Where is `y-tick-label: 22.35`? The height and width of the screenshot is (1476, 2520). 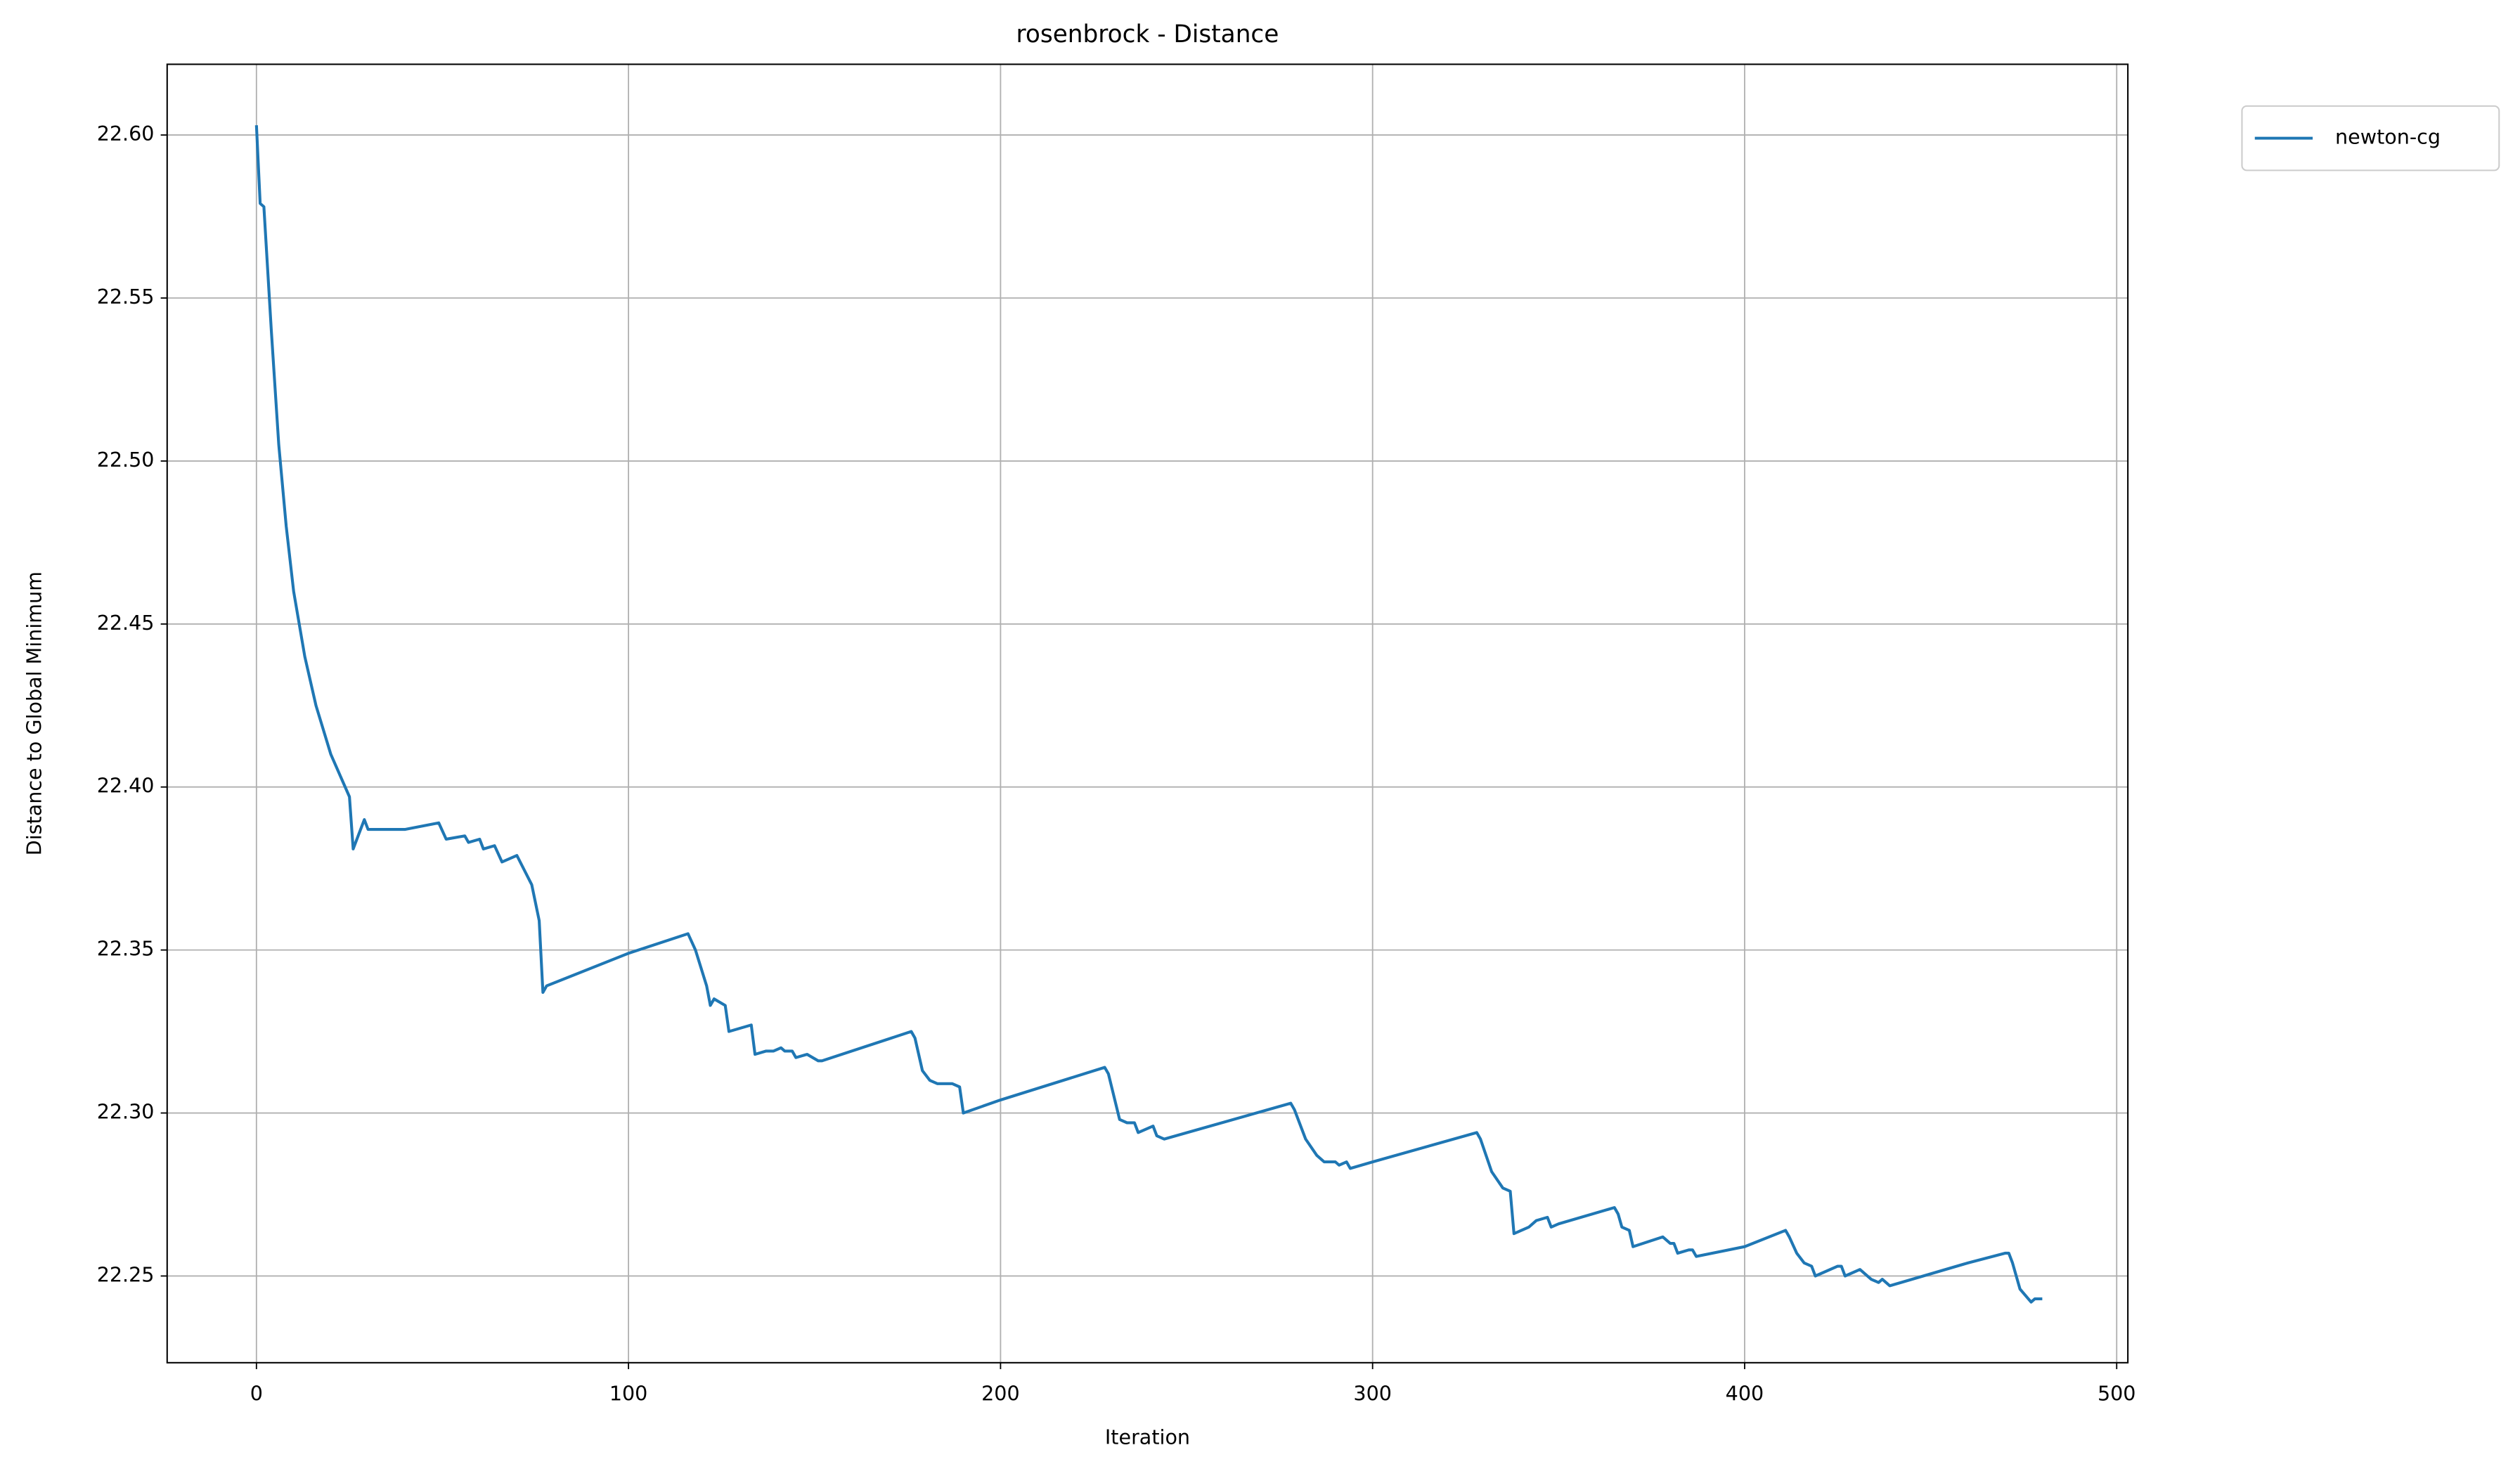 y-tick-label: 22.35 is located at coordinates (126, 949).